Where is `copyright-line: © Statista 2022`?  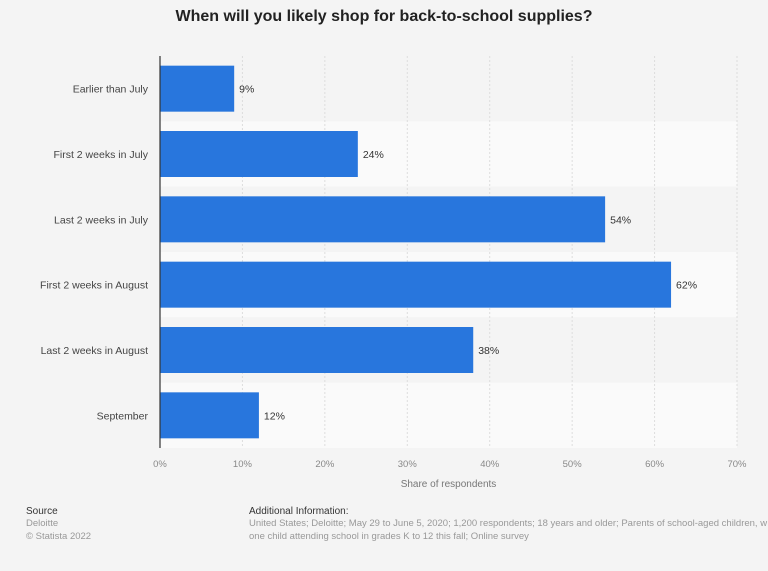
copyright-line: © Statista 2022 is located at coordinates (59, 536).